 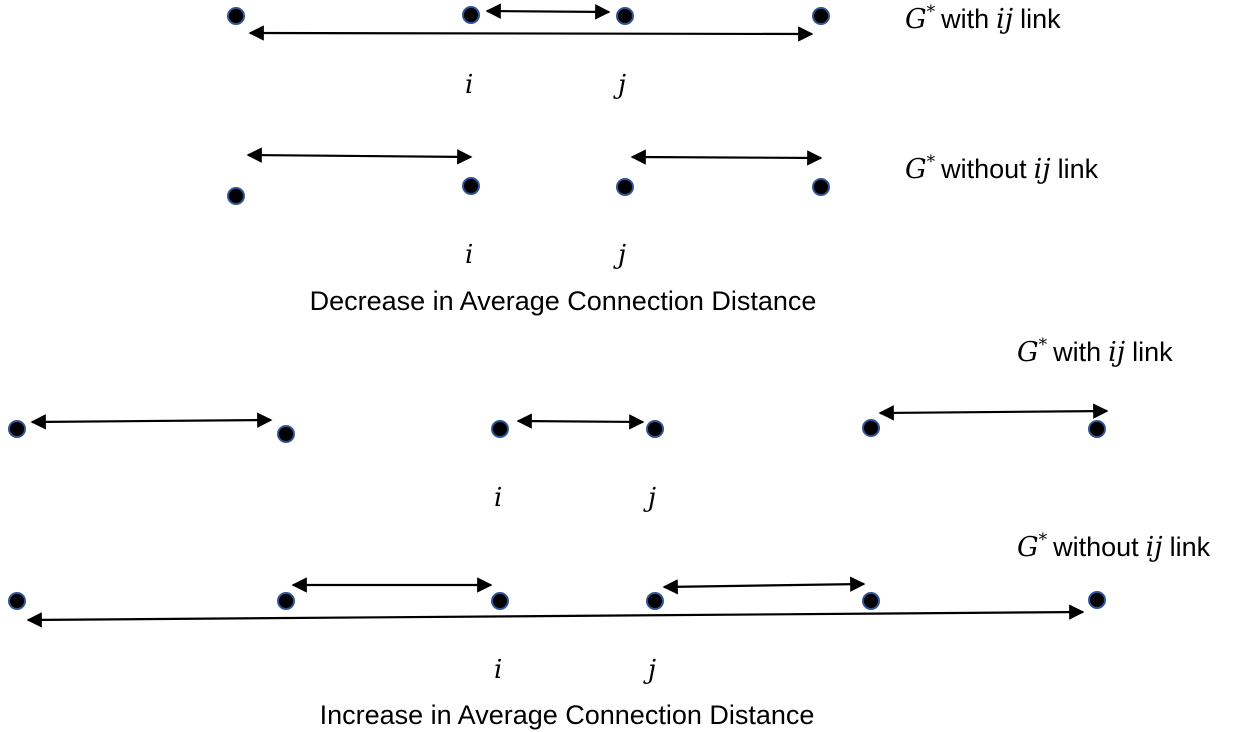 I want to click on top-without-arrow-right, so click(x=726, y=157).